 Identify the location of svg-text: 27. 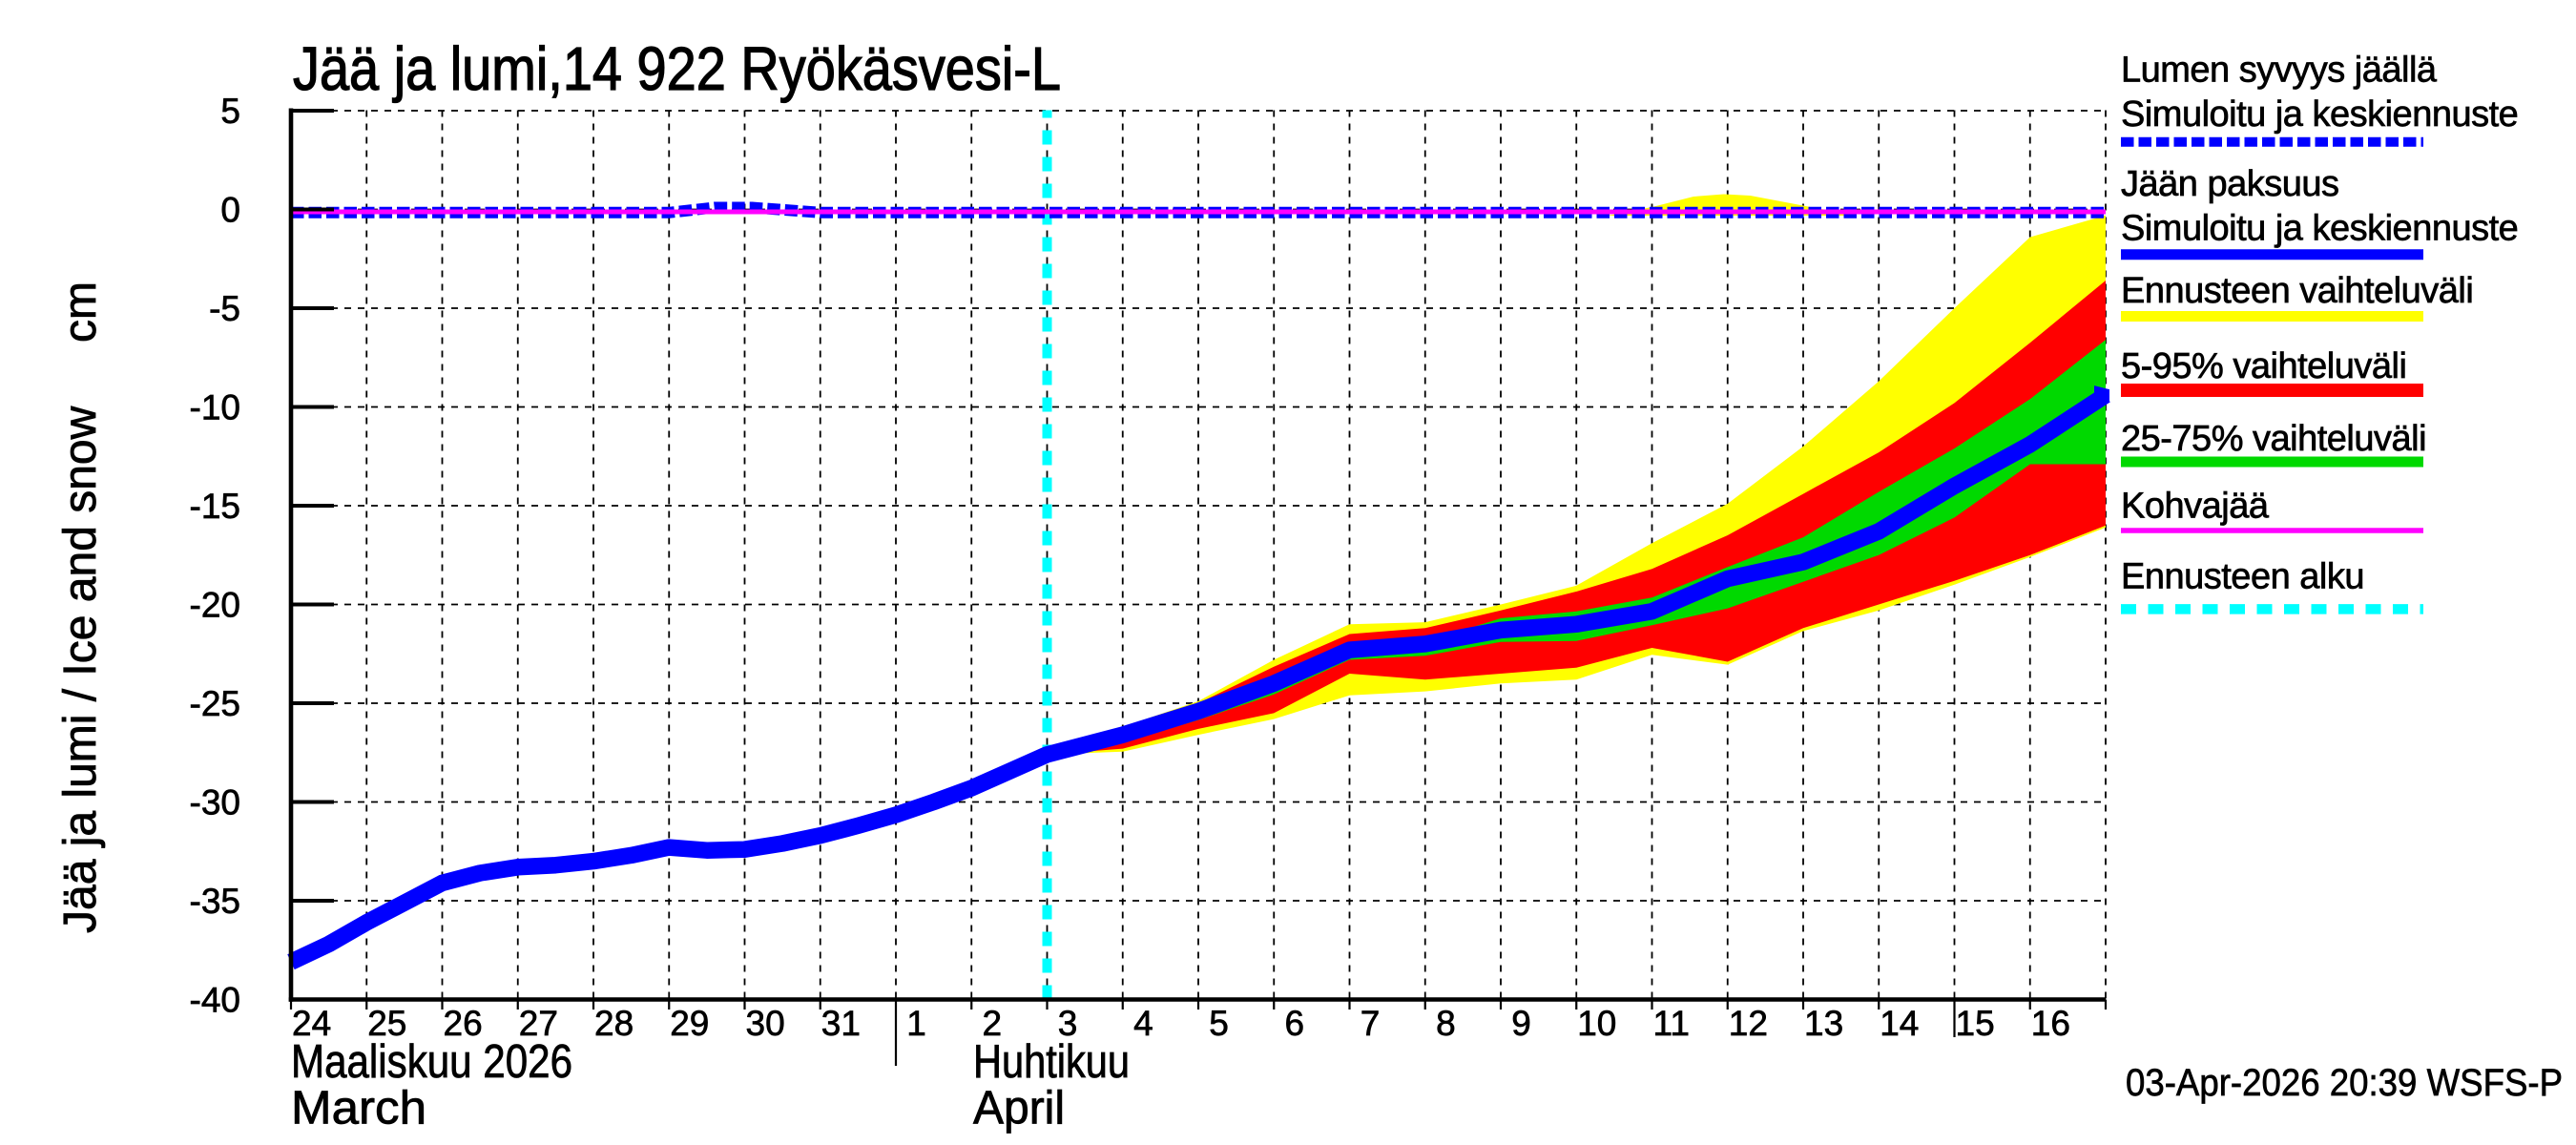
(538, 1023).